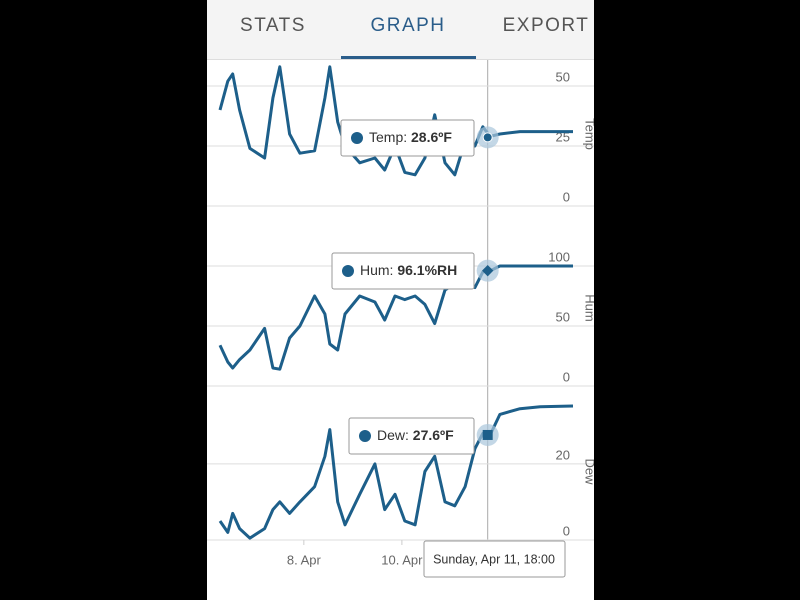  What do you see at coordinates (273, 25) in the screenshot?
I see `tab: STATS` at bounding box center [273, 25].